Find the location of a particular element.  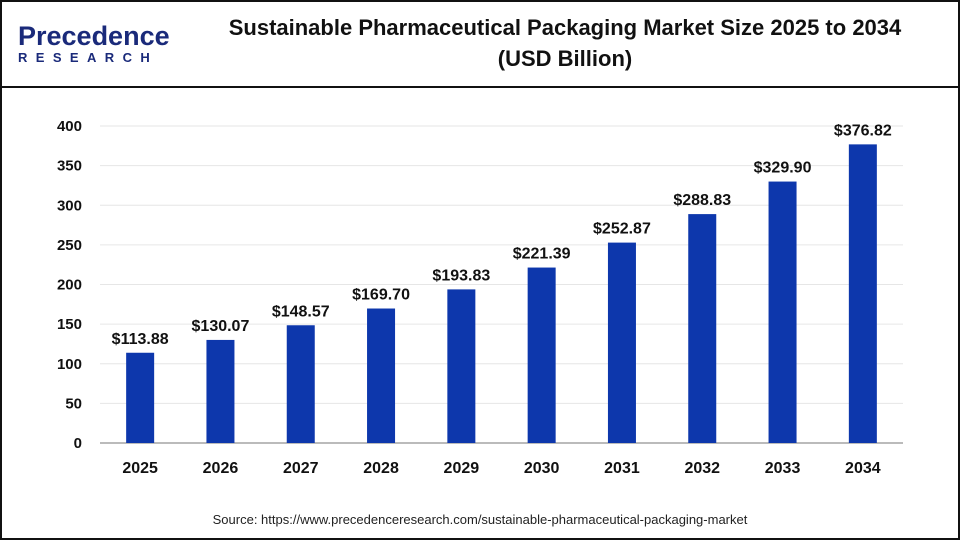

x-tick-label: 2032 is located at coordinates (702, 468).